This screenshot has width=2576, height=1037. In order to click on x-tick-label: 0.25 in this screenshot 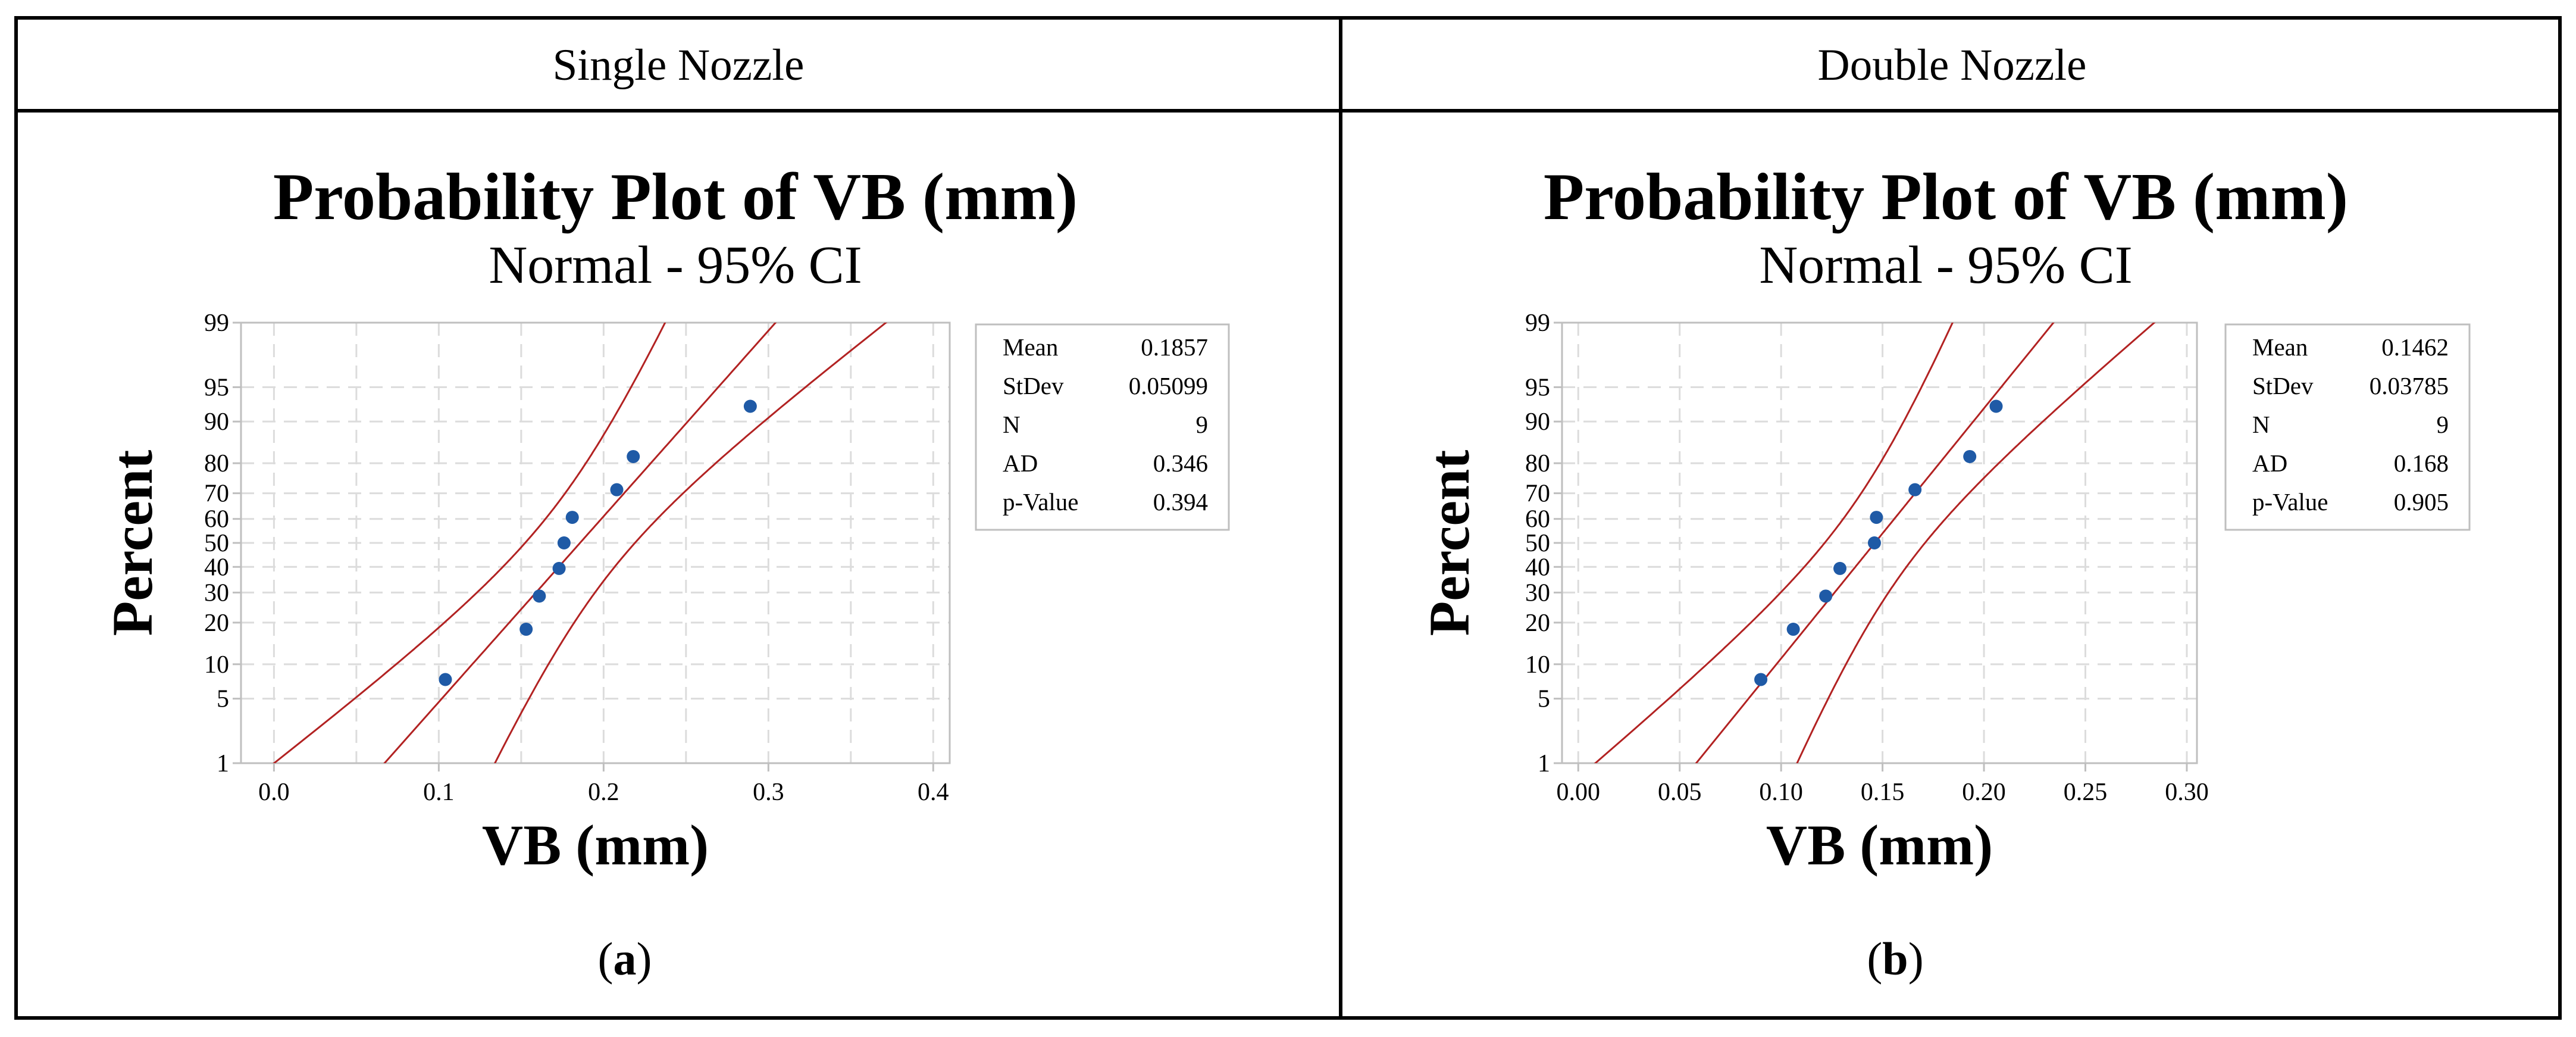, I will do `click(2086, 792)`.